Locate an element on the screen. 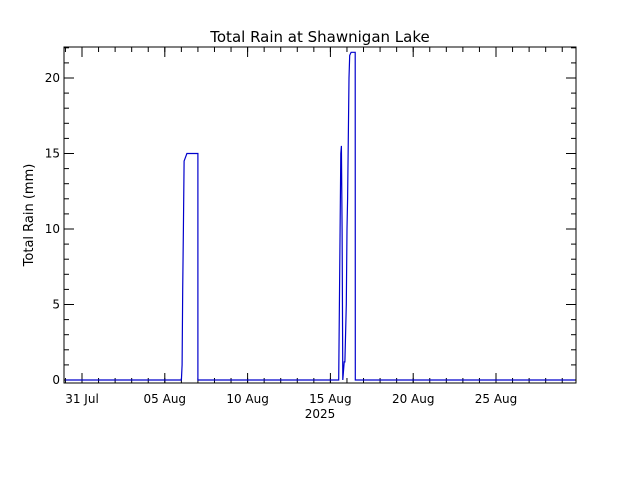 Image resolution: width=640 pixels, height=484 pixels. x-tick-label: 05 Aug is located at coordinates (165, 399).